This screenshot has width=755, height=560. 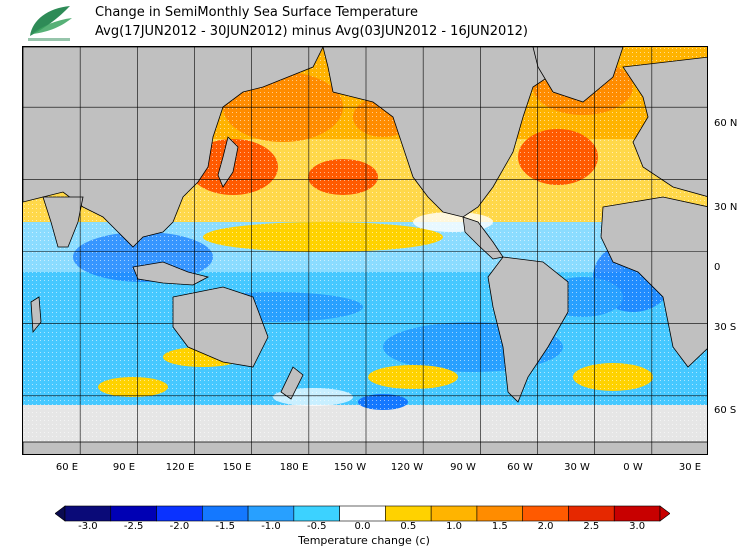 What do you see at coordinates (633, 467) in the screenshot?
I see `lon-label-0w: 0 W` at bounding box center [633, 467].